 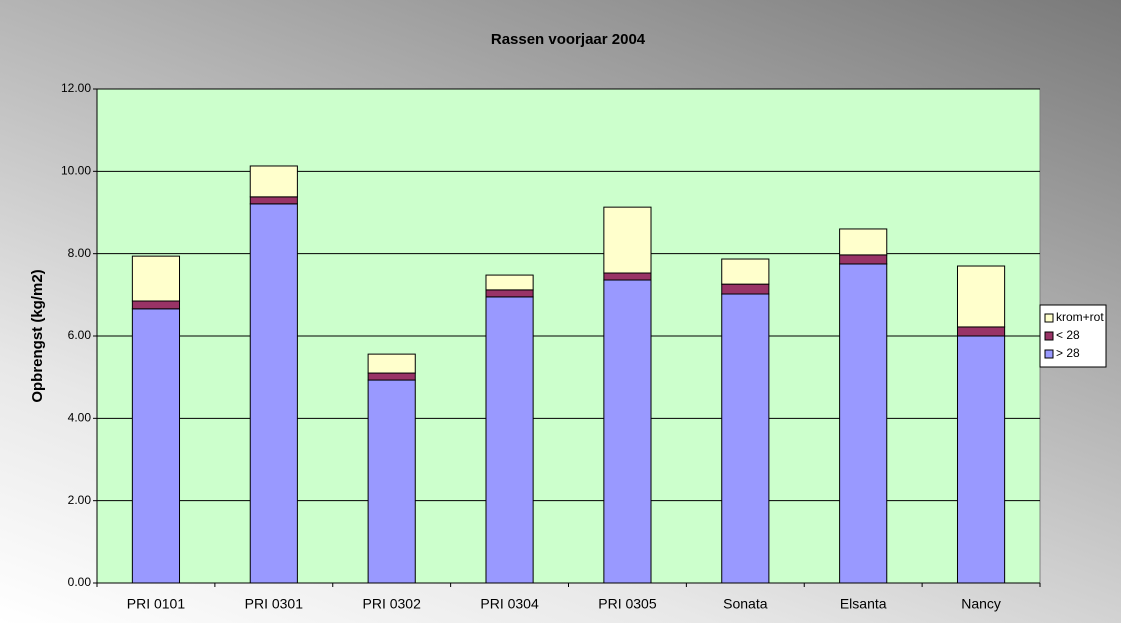 I want to click on y-tick-label: 8.00, so click(x=80, y=253).